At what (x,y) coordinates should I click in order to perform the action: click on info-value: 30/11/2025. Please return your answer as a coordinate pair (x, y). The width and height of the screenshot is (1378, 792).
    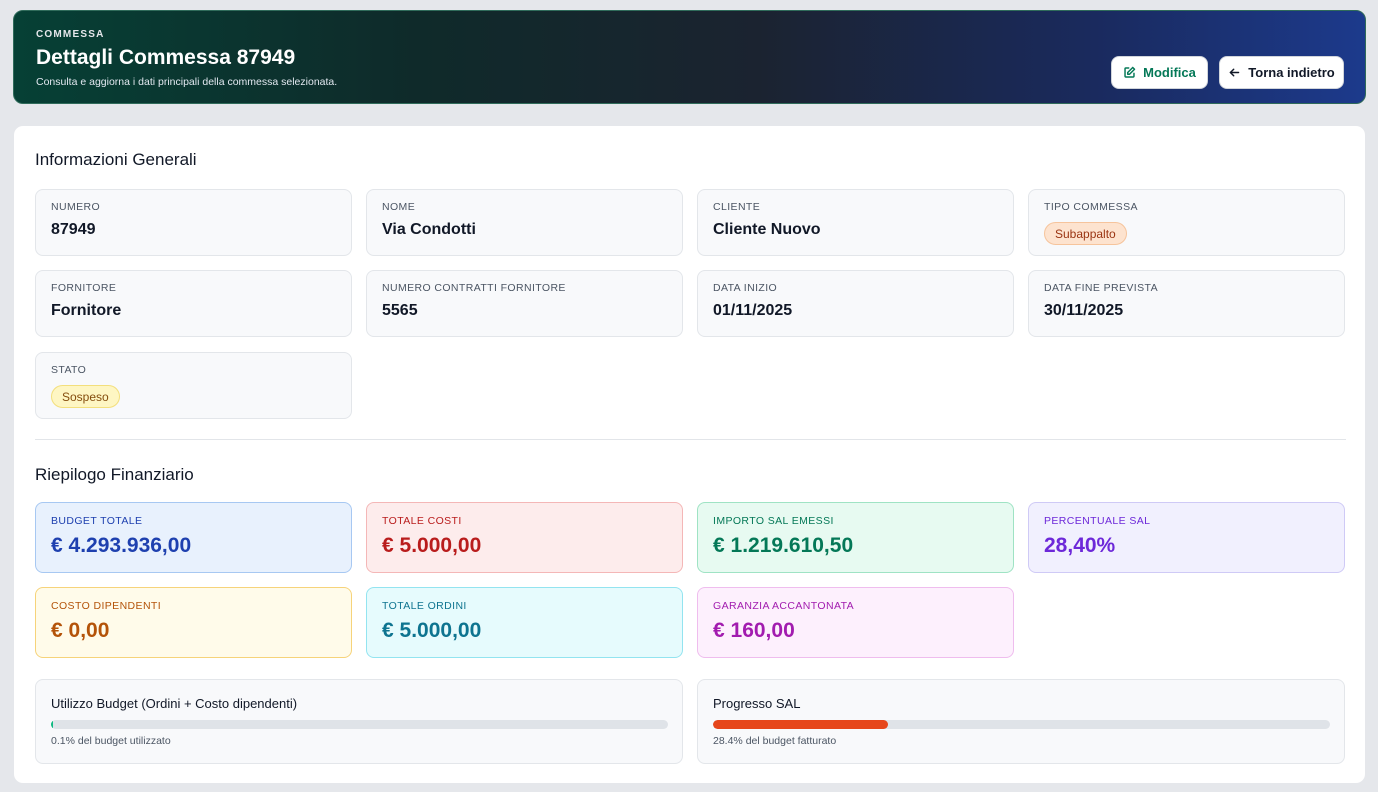
    Looking at the image, I should click on (1084, 310).